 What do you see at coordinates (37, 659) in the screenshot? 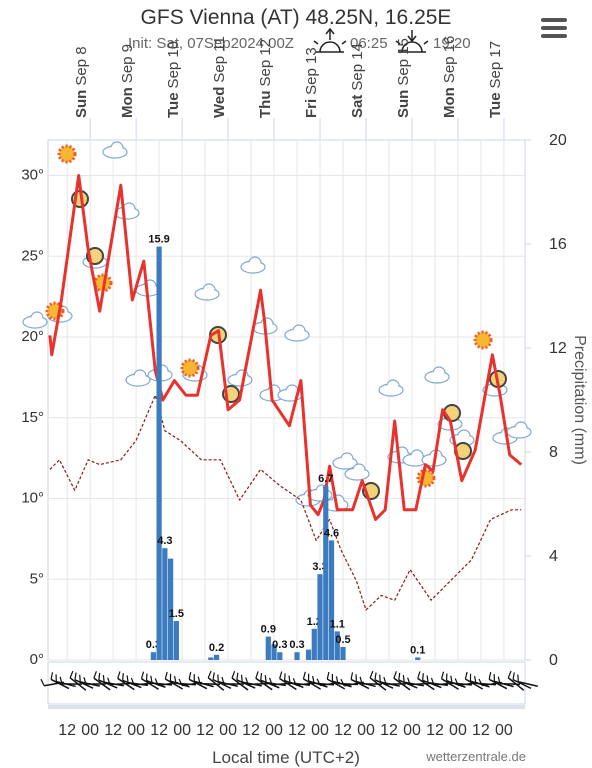
I see `y-tick-label: 0°` at bounding box center [37, 659].